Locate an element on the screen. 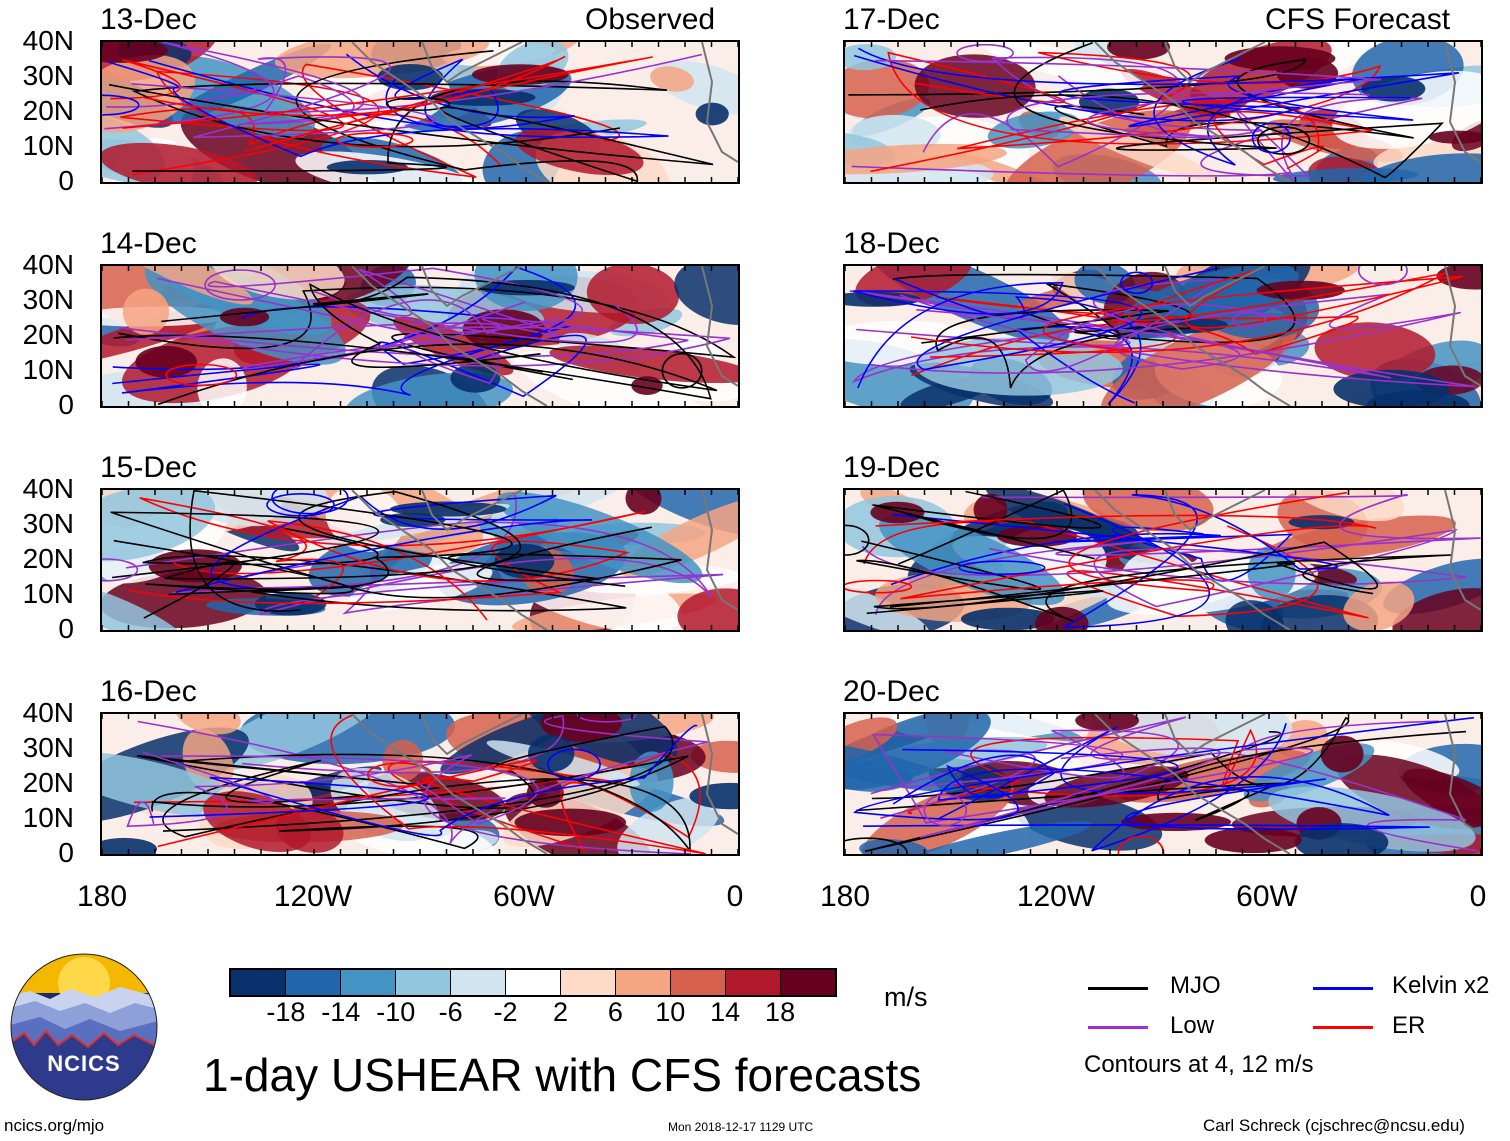  colorbar-tick-label: -14 is located at coordinates (341, 1012).